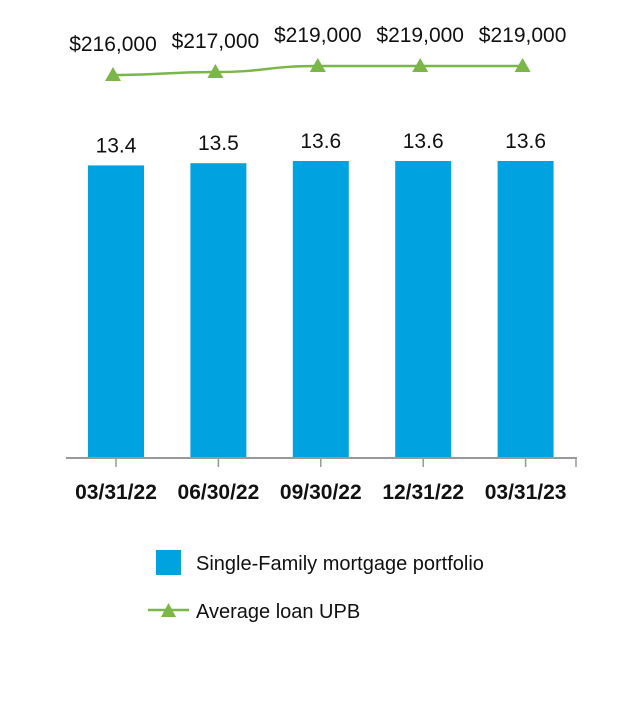 This screenshot has width=640, height=708. What do you see at coordinates (317, 52) in the screenshot?
I see `upb-line-layer: $216,000 $217,000 $219,000 $219,000 $219,000` at bounding box center [317, 52].